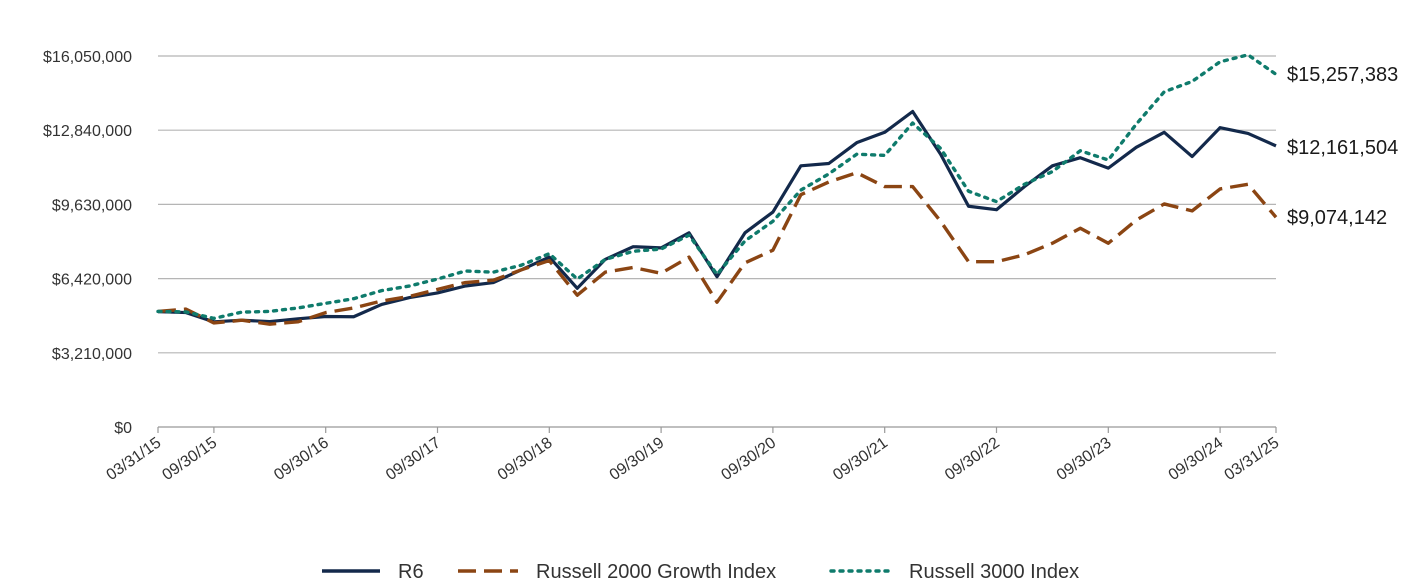  Describe the element at coordinates (1342, 75) in the screenshot. I see `end-value-label: $15,257,383` at that location.